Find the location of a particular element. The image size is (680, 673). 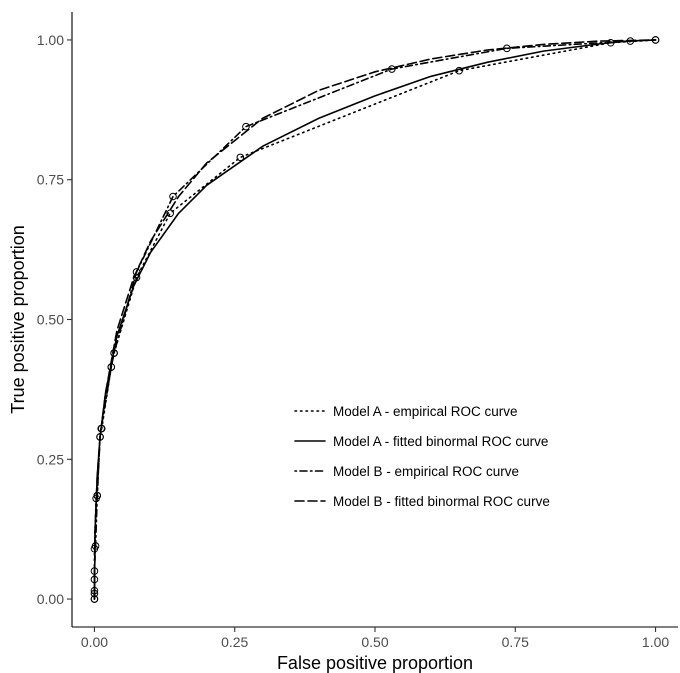

y-tick-label: 0.50 is located at coordinates (50, 320).